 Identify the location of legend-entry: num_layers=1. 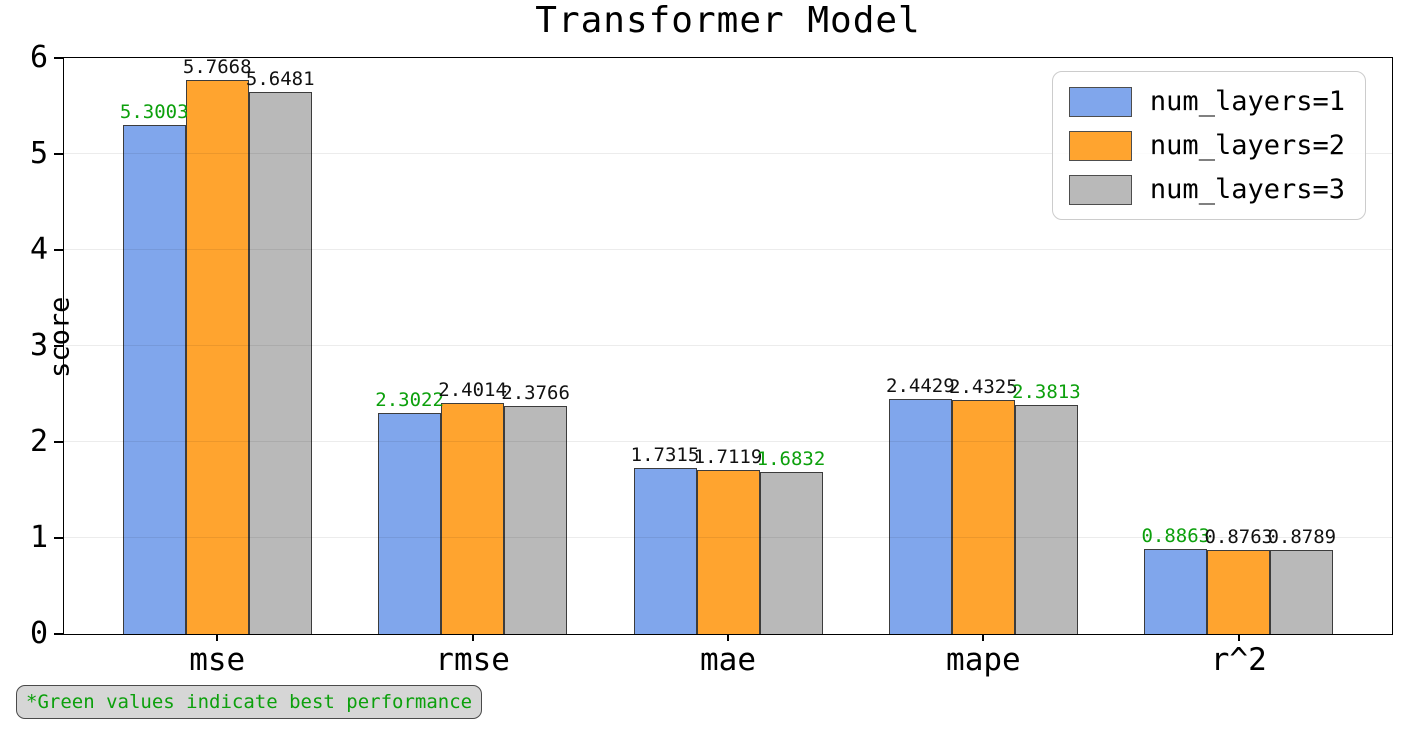
(1206, 101).